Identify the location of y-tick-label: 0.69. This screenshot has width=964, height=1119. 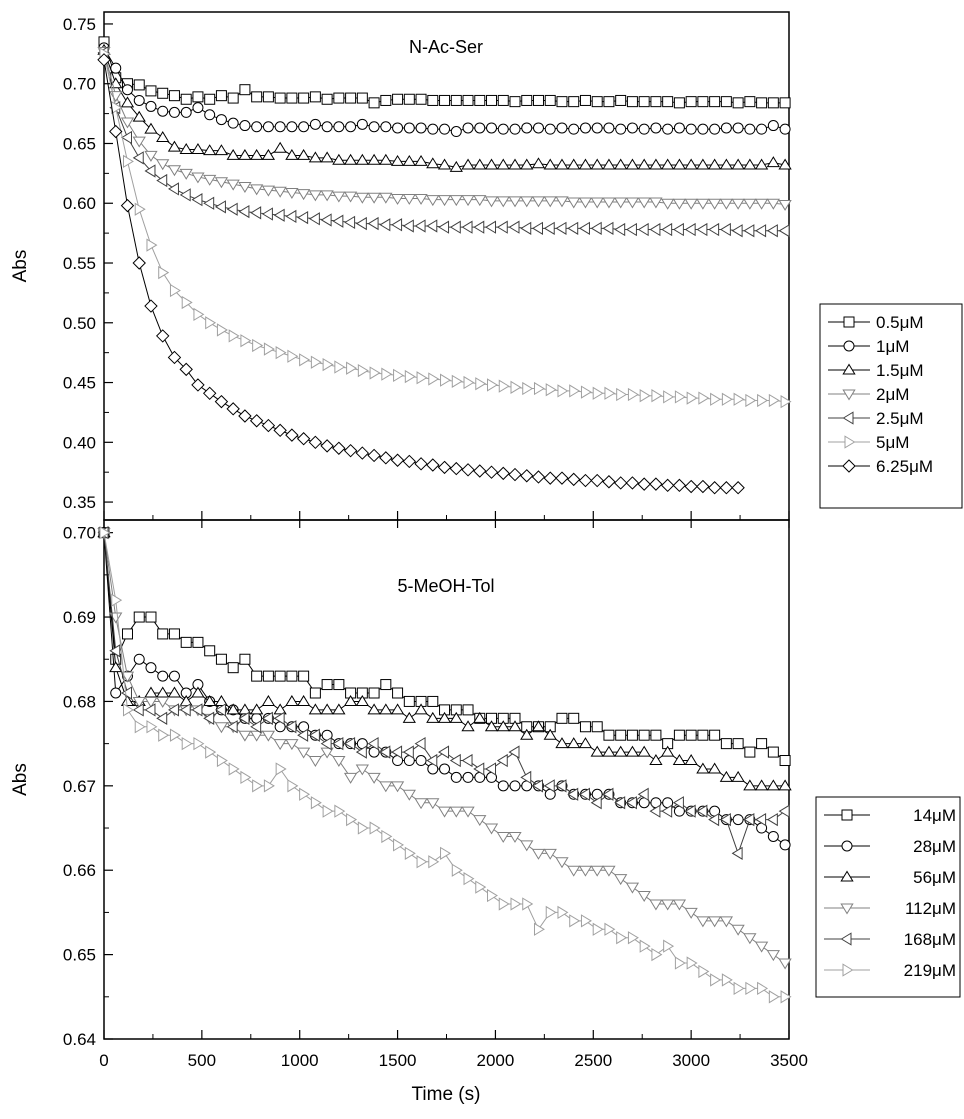
(79, 617).